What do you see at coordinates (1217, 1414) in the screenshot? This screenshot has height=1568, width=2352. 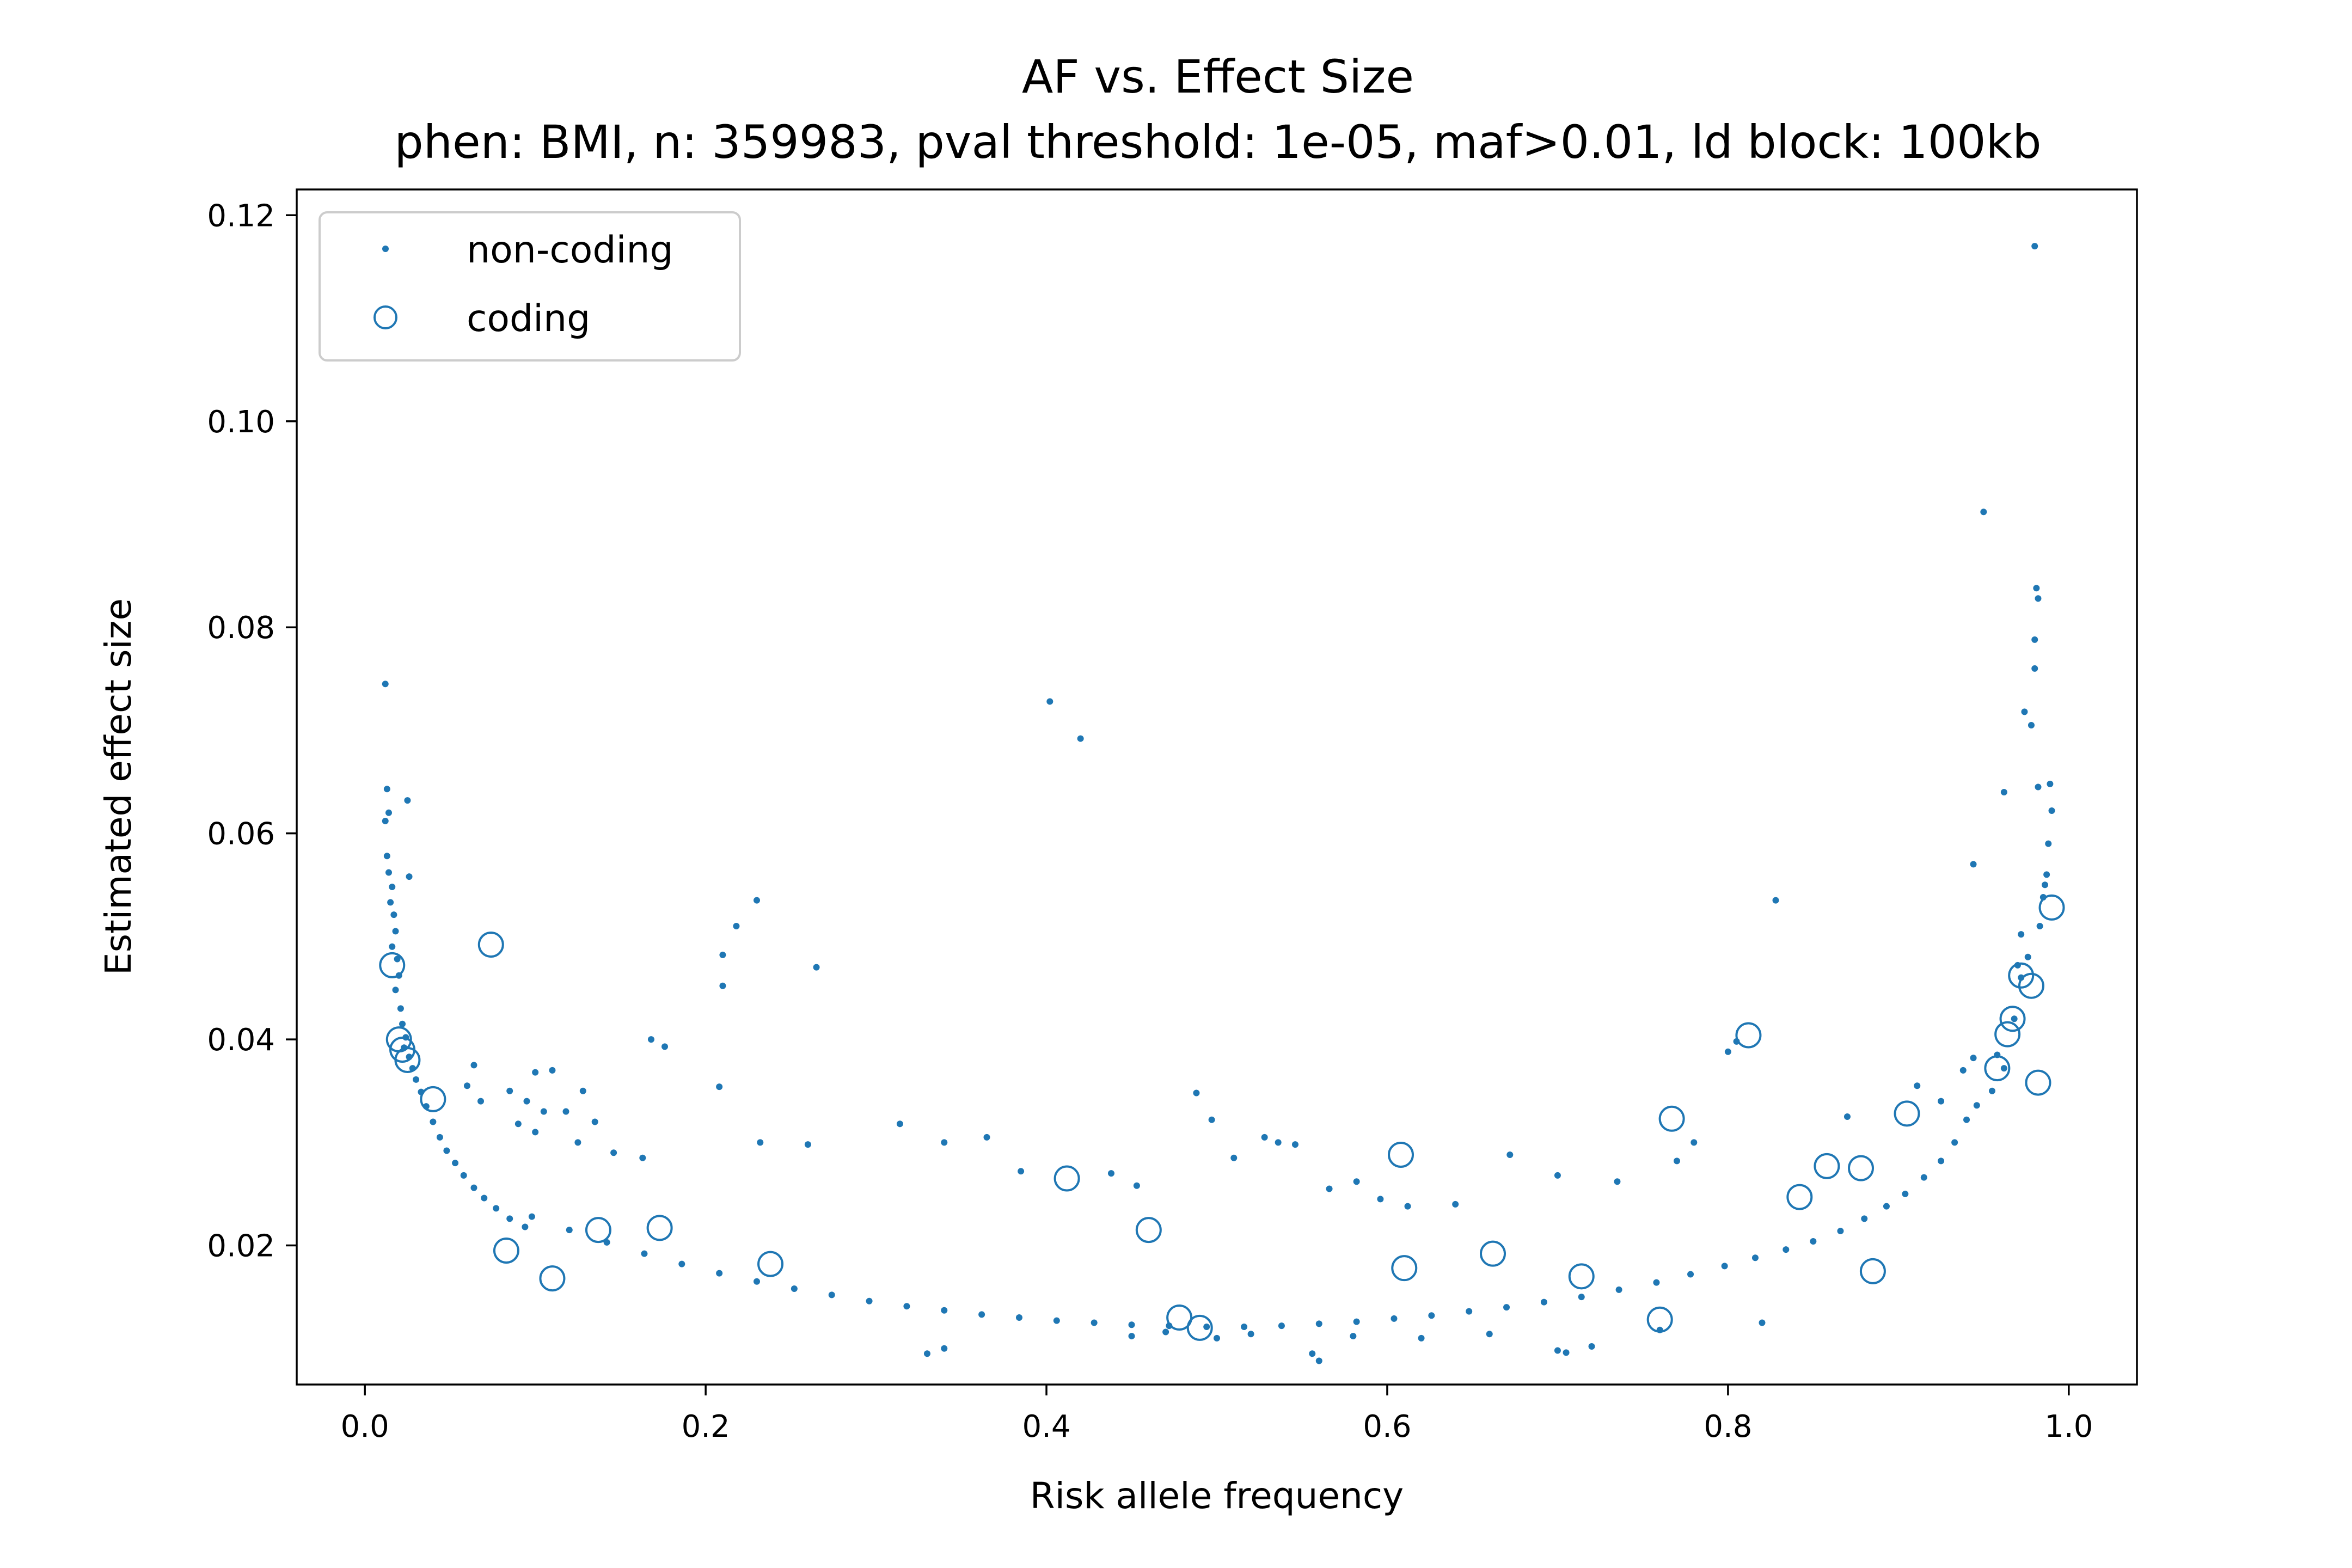 I see `x-axis-ticks: 0.0 0.2 0.4 0.6 0.8 1.0` at bounding box center [1217, 1414].